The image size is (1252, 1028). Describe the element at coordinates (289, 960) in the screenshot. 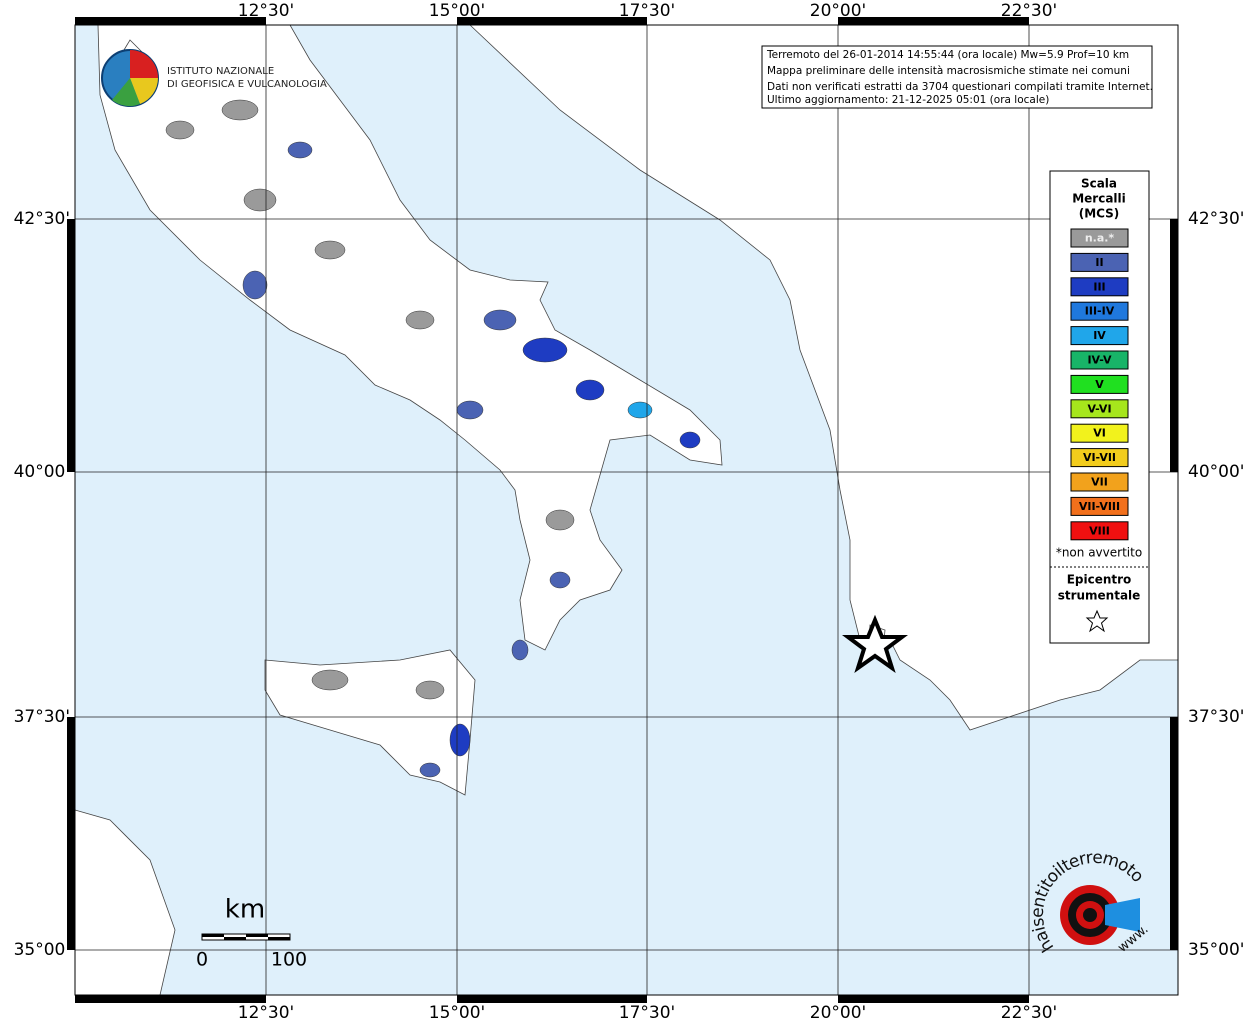

I see `scale-label: 100` at that location.